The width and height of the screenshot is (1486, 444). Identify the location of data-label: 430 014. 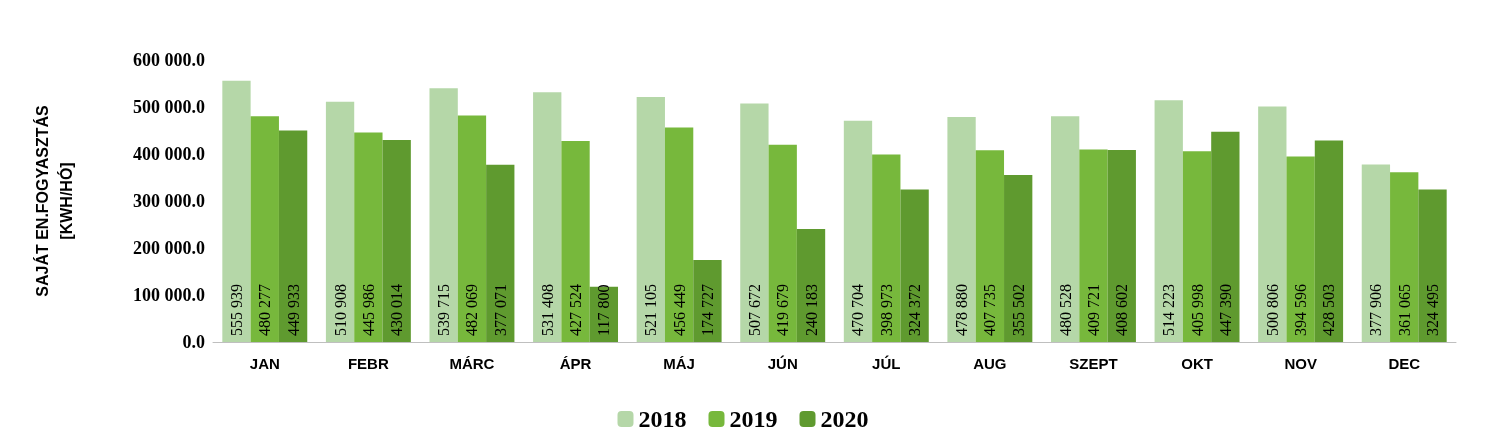
(397, 310).